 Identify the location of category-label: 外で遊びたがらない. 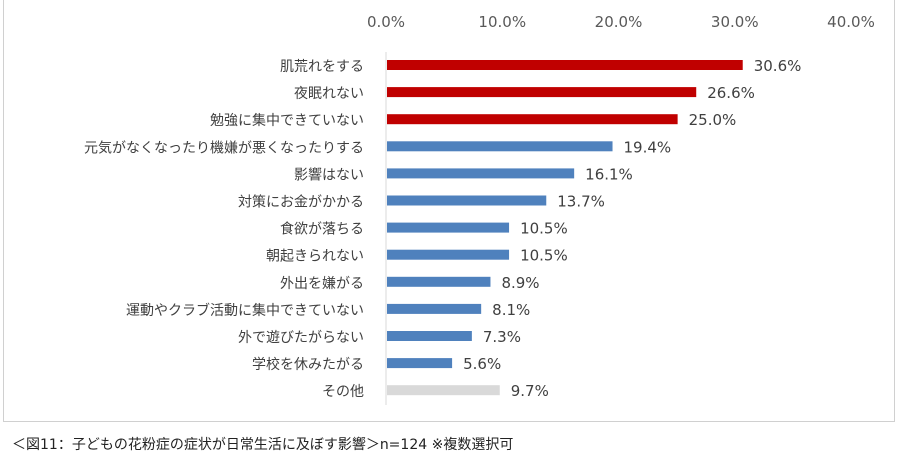
(301, 338).